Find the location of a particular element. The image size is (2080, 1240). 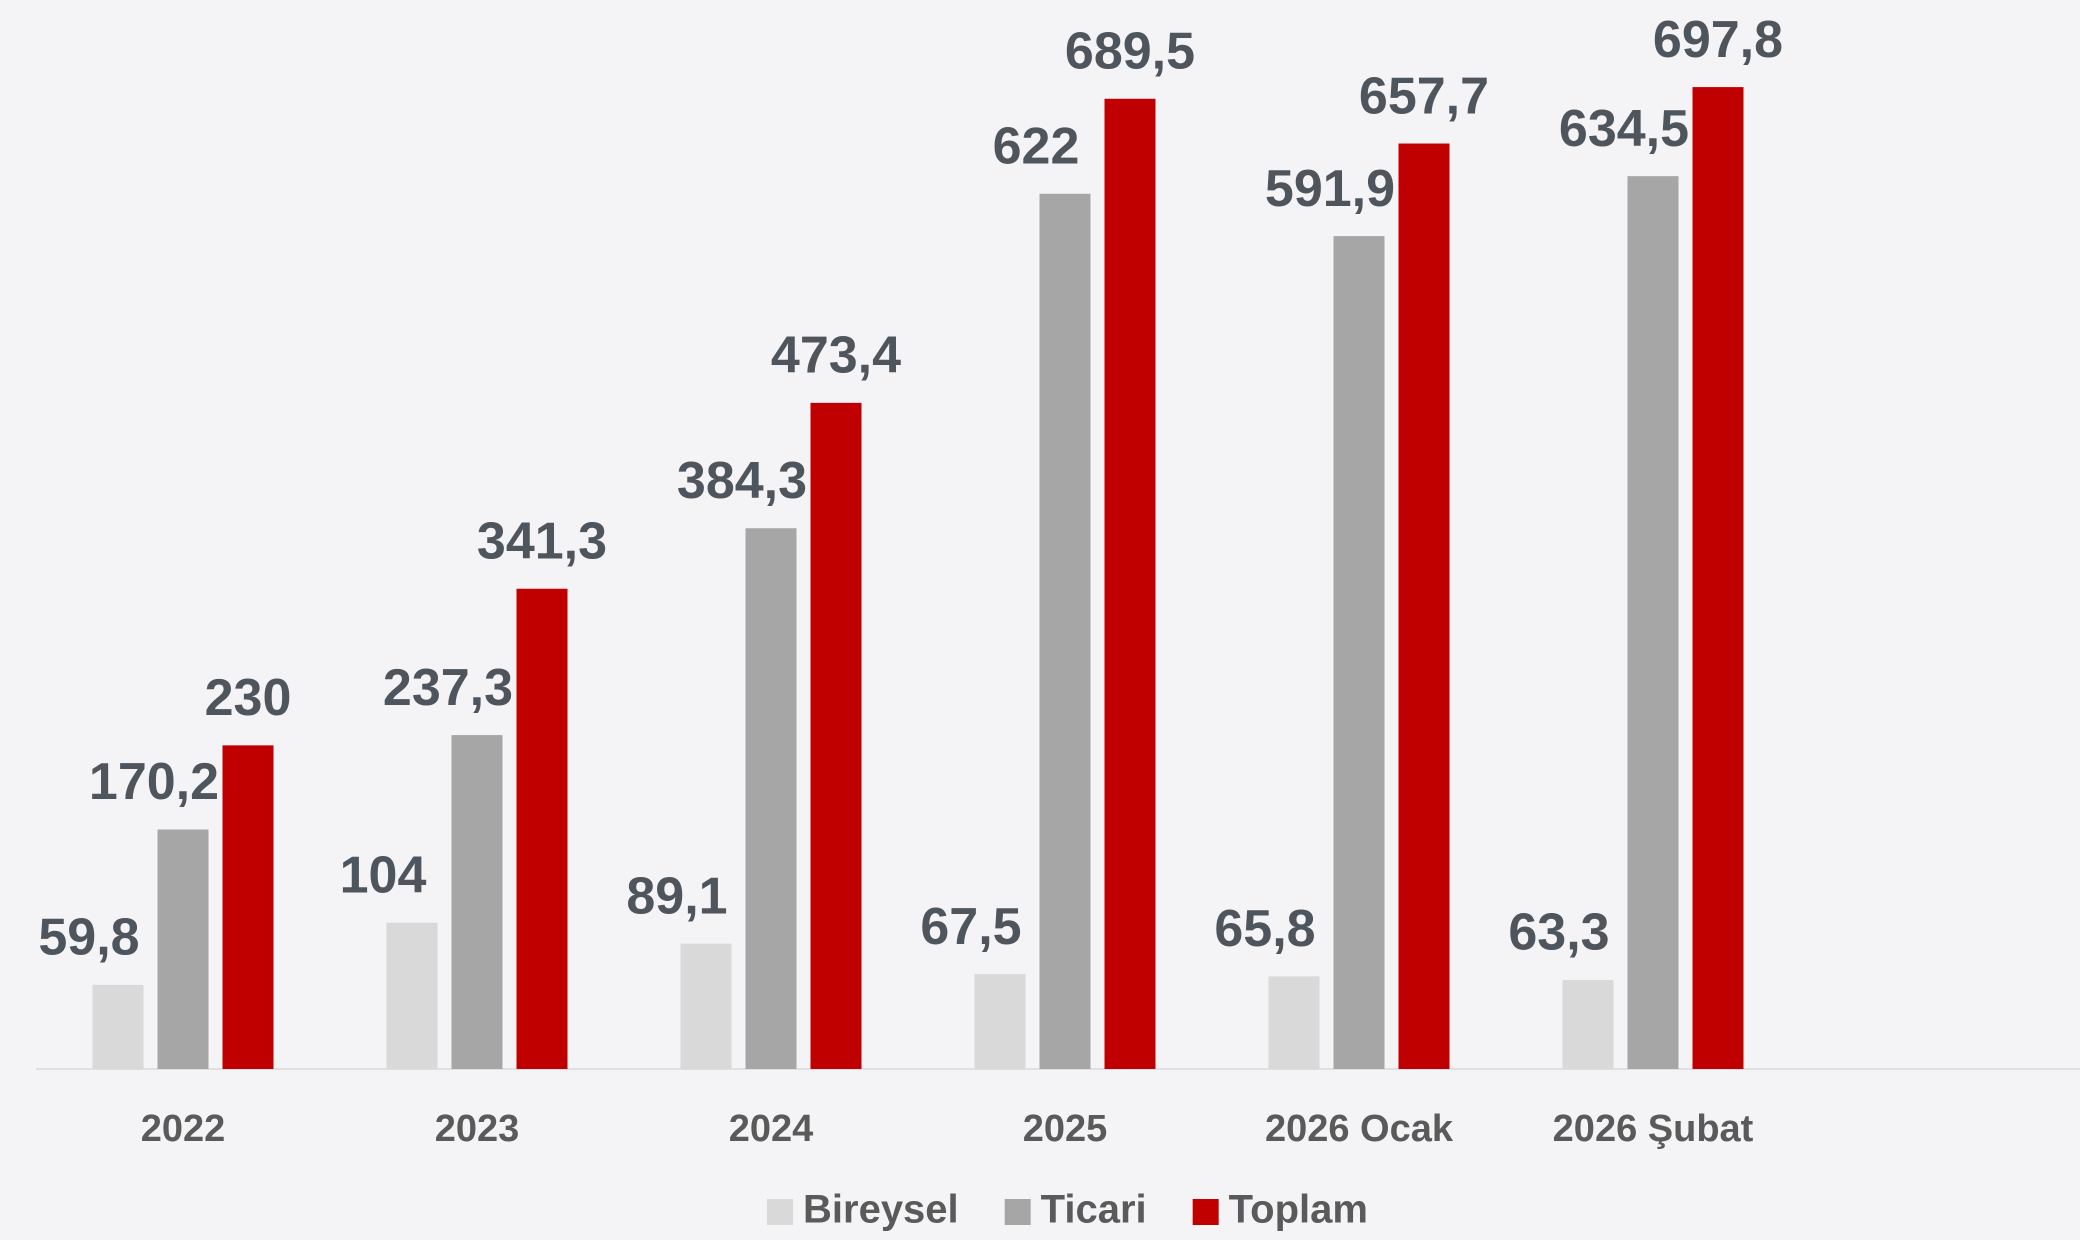

legend-label: Toplam is located at coordinates (1298, 1210).